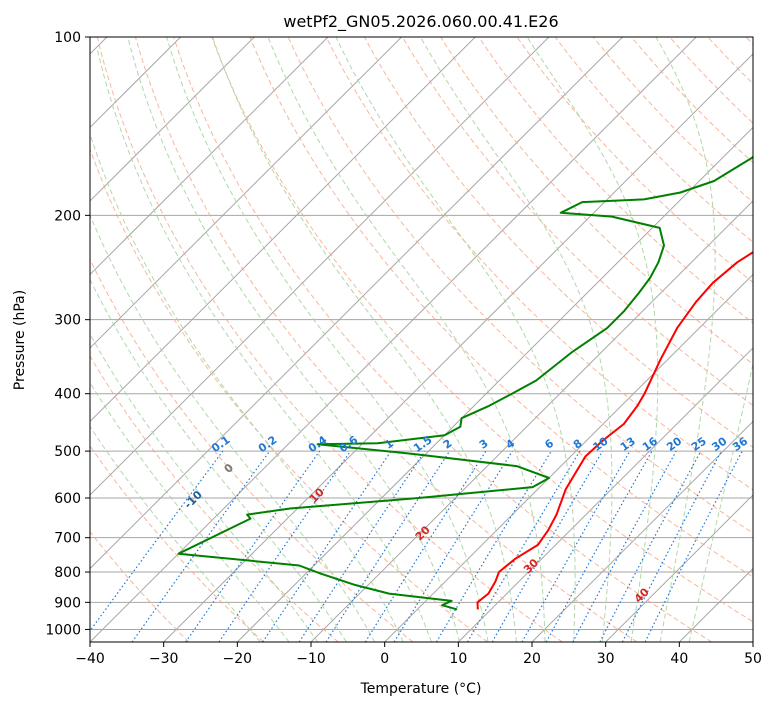  I want to click on y-tick-label: 700, so click(67, 539).